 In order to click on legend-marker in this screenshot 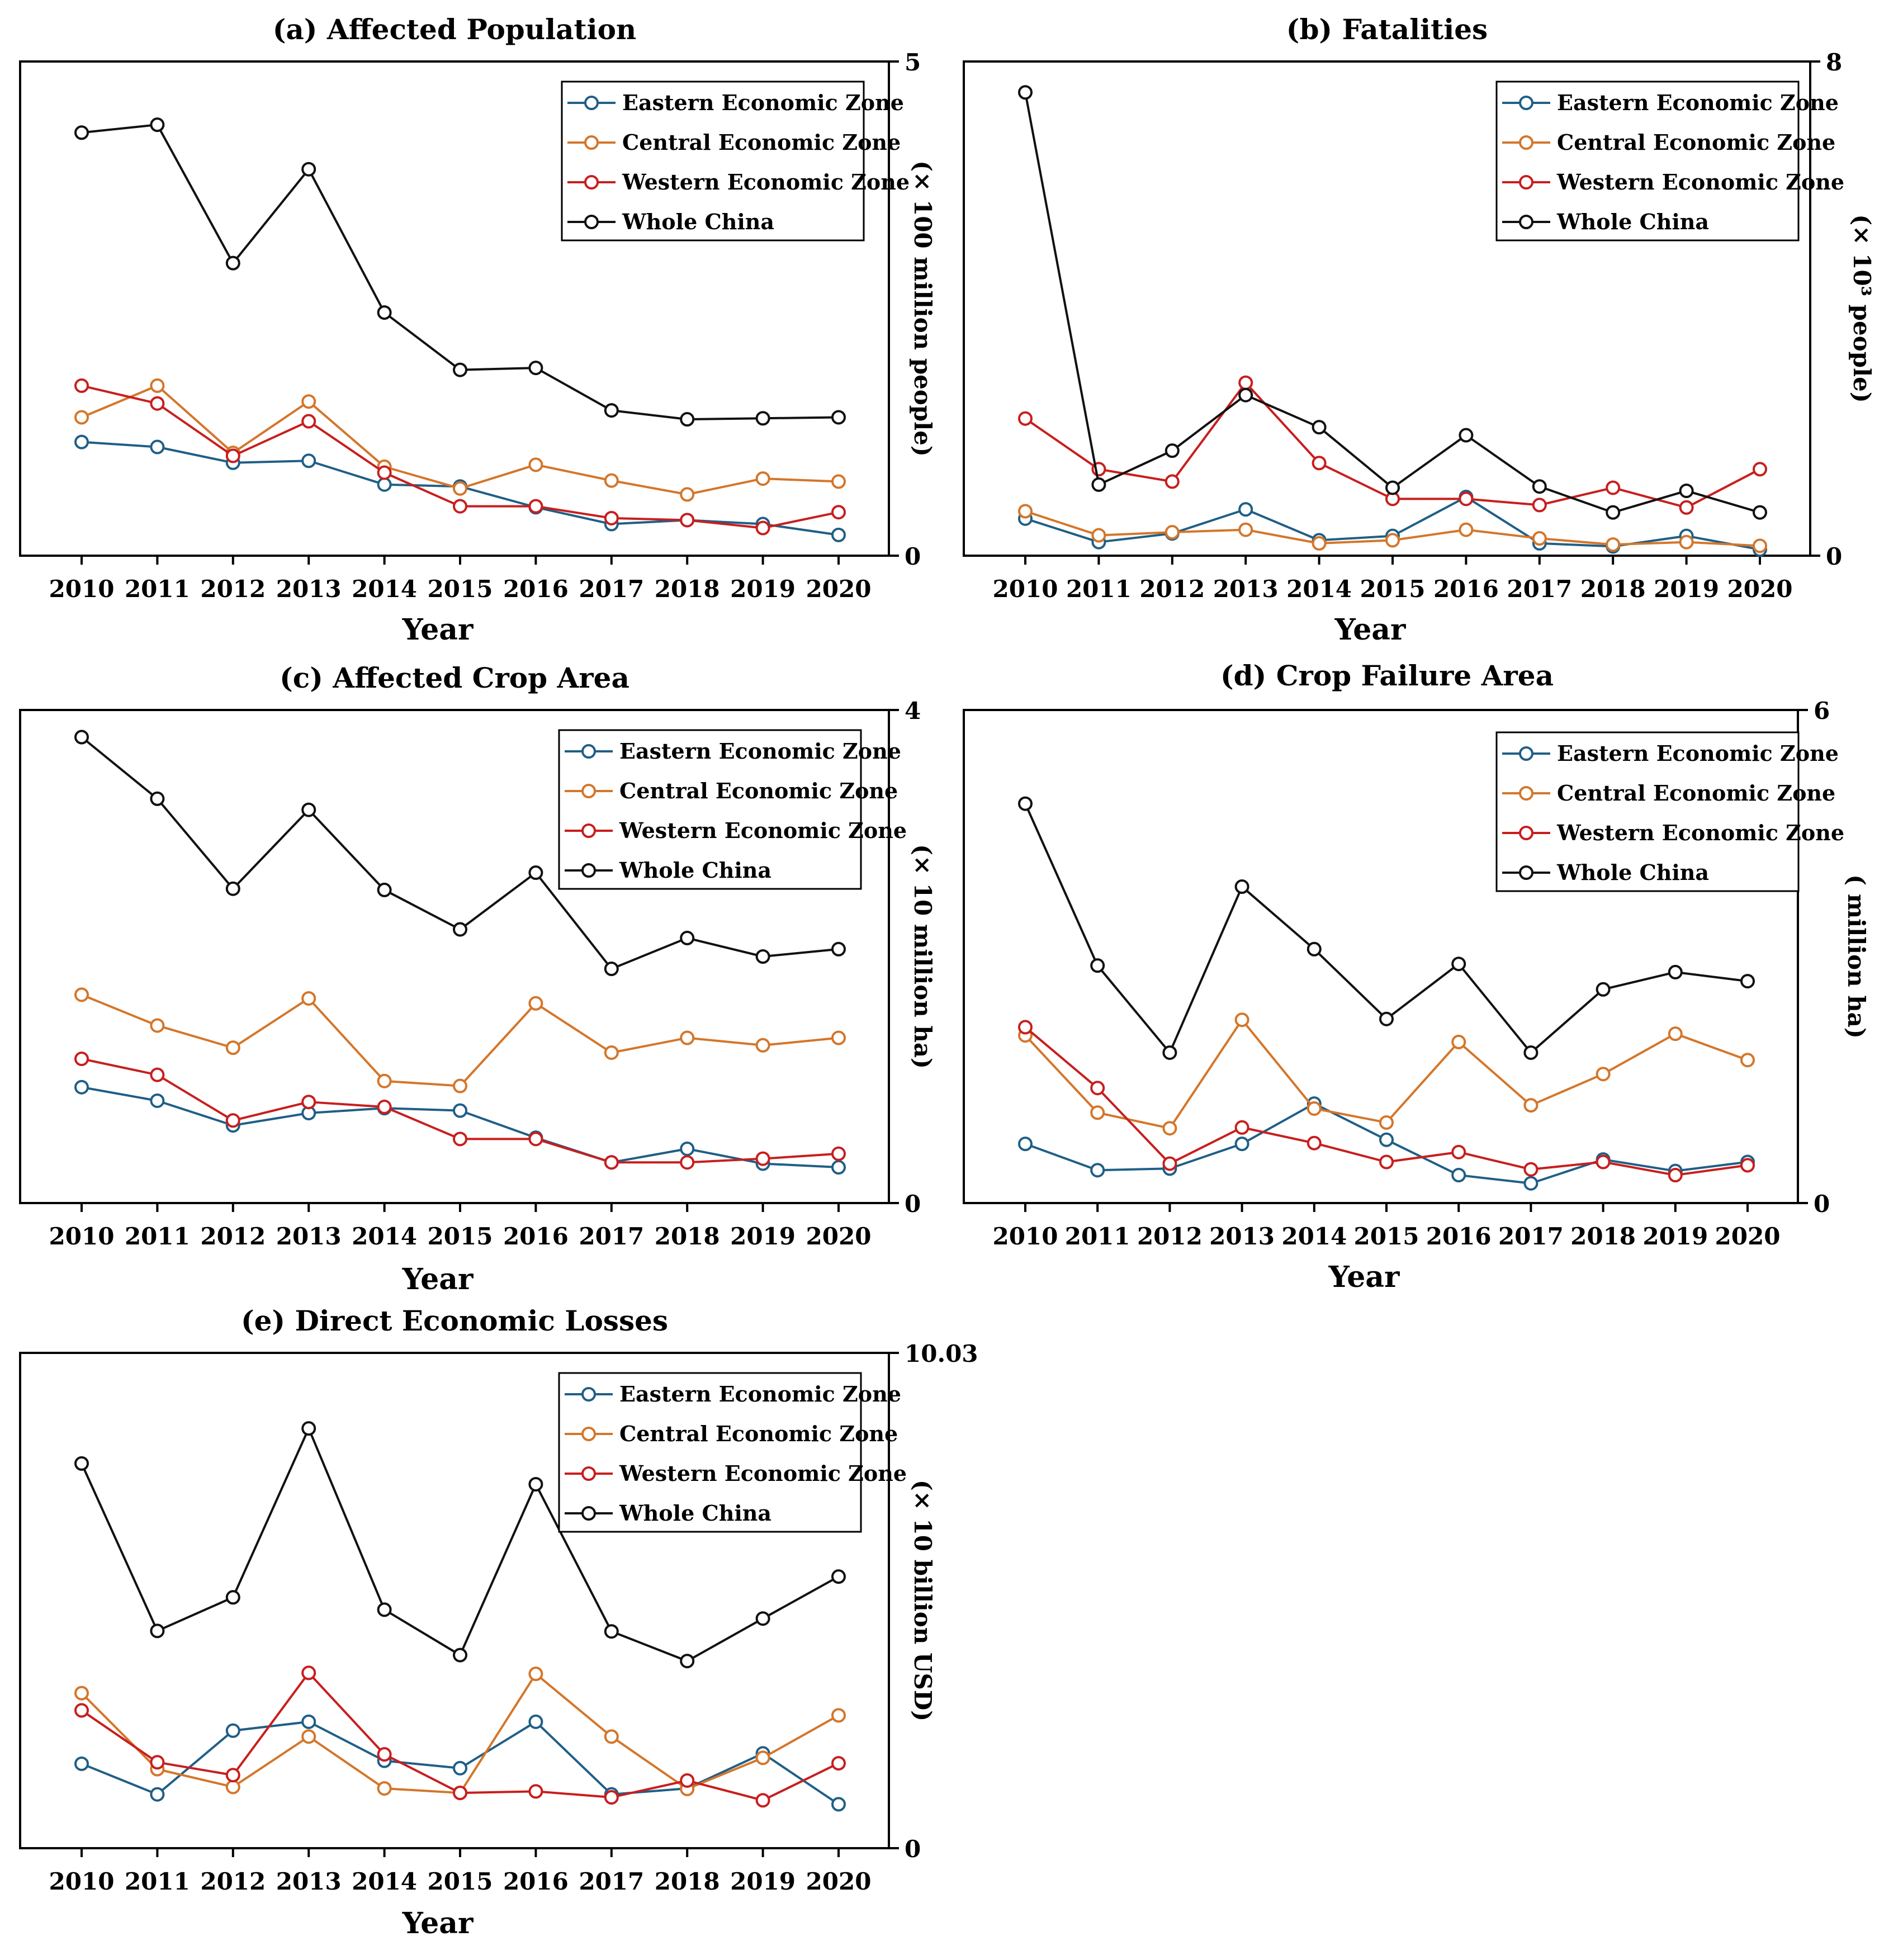, I will do `click(1526, 222)`.